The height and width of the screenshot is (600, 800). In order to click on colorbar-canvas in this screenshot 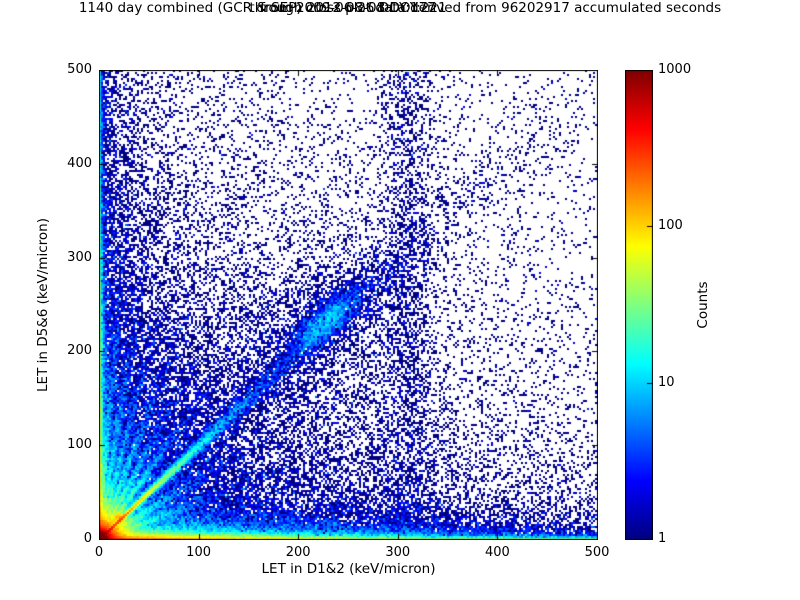, I will do `click(639, 305)`.